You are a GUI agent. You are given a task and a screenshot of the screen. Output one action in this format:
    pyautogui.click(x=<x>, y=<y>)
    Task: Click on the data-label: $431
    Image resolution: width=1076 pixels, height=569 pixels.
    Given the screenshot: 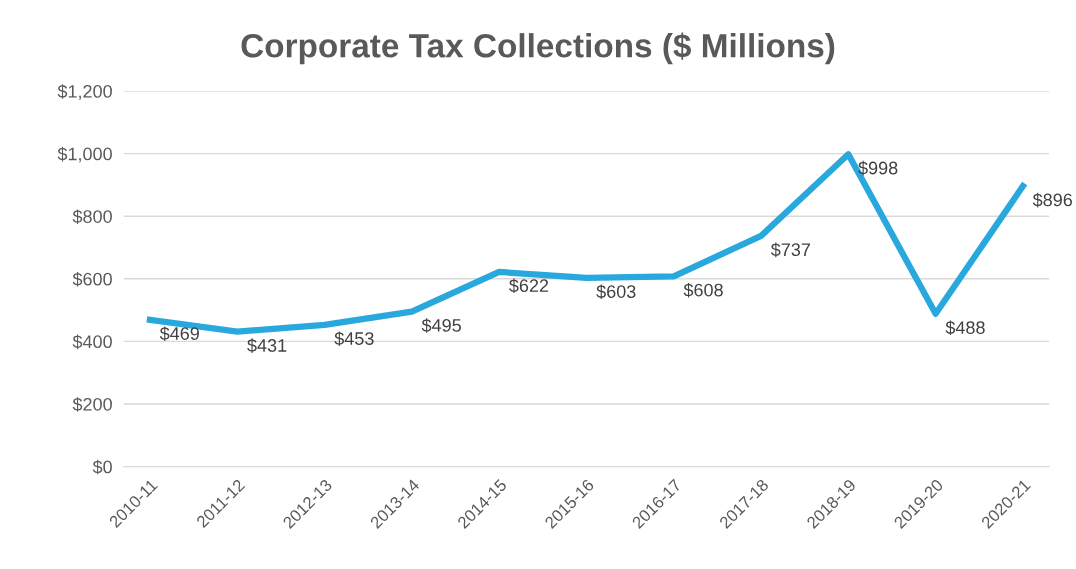 What is the action you would take?
    pyautogui.click(x=267, y=345)
    